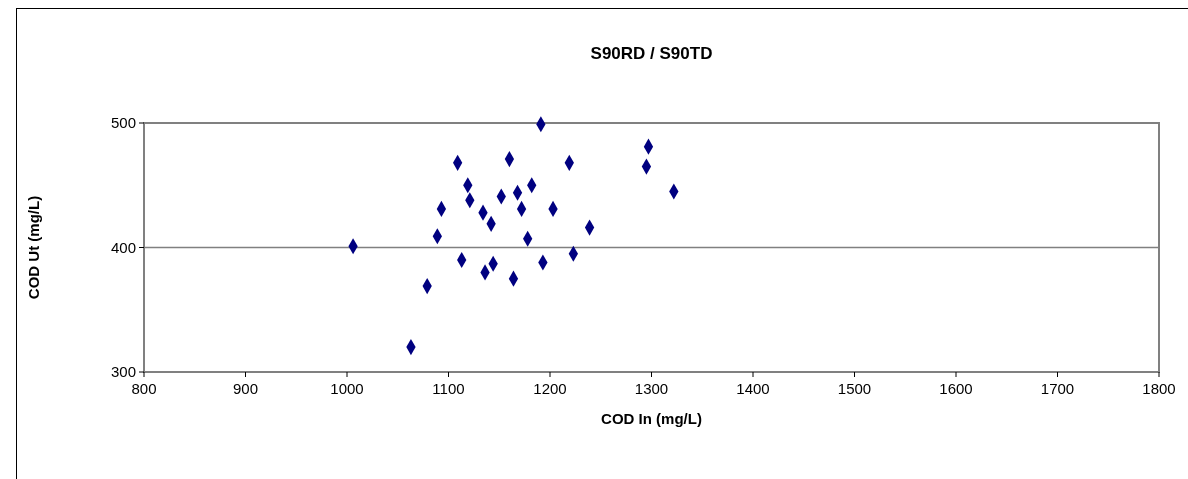 The height and width of the screenshot is (479, 1188). Describe the element at coordinates (1159, 388) in the screenshot. I see `x-tick-label: 1800` at that location.